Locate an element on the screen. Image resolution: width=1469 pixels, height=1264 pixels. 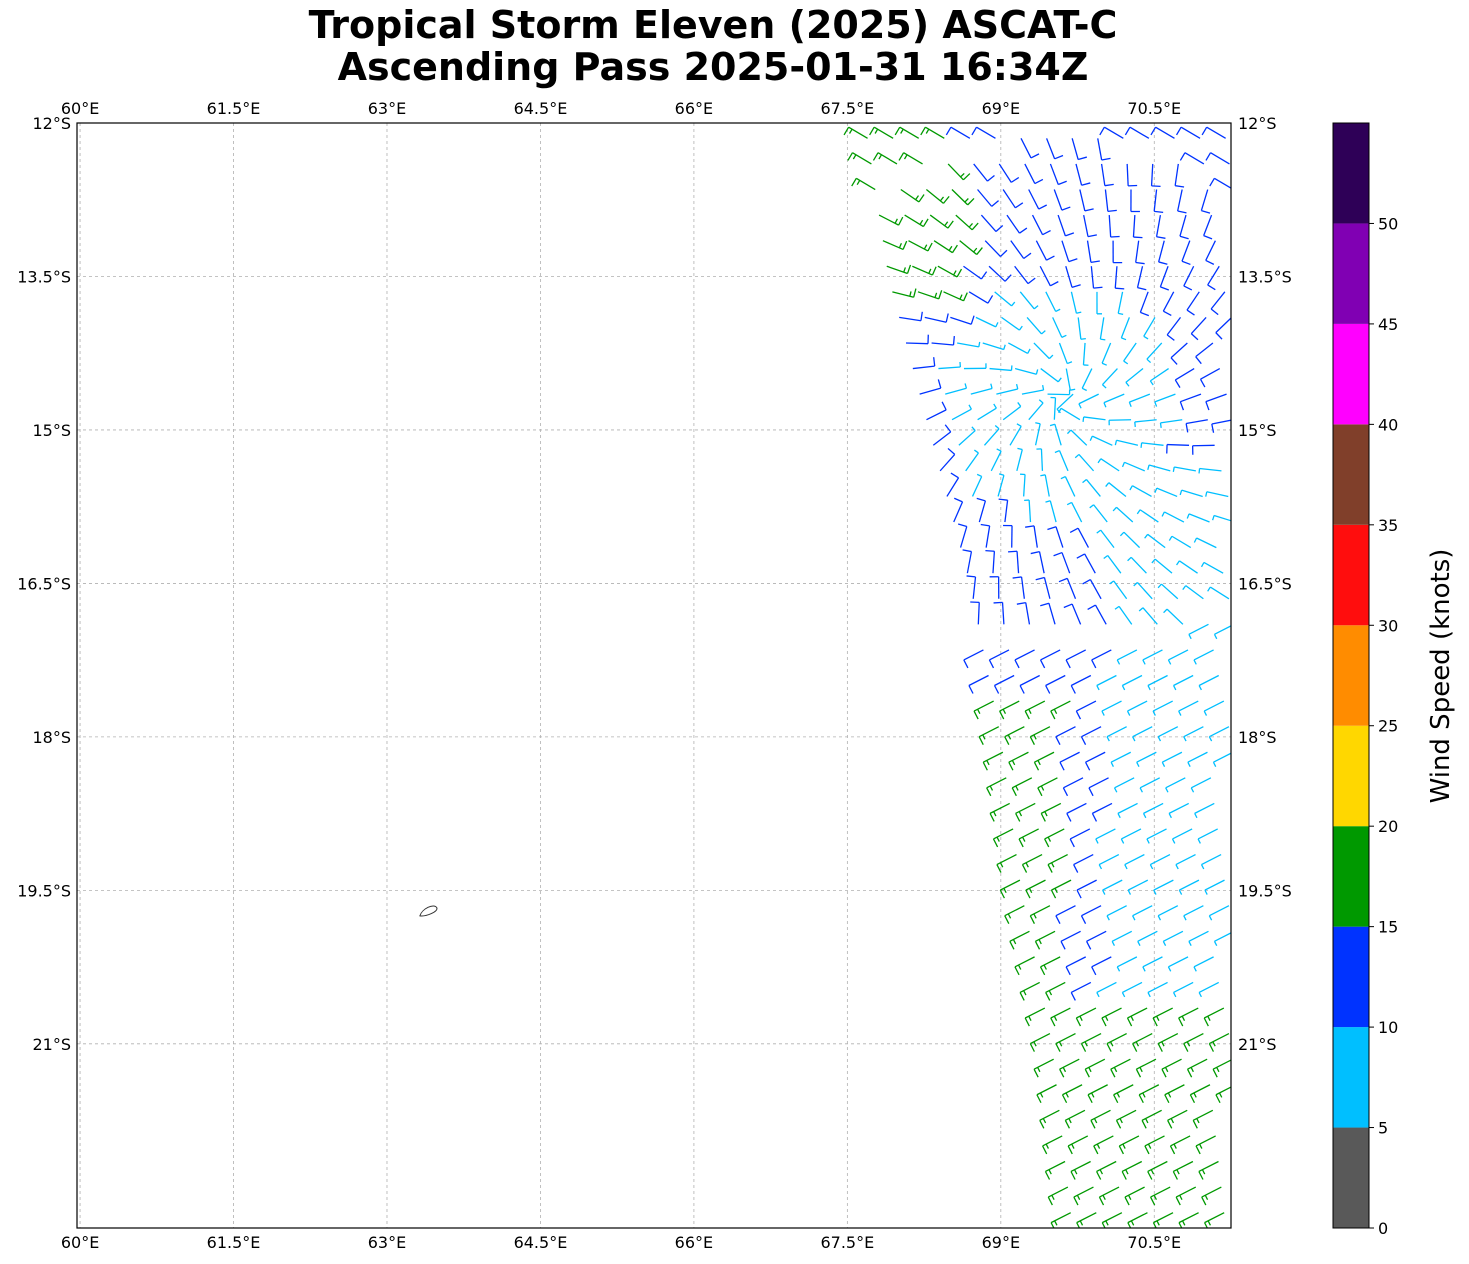
lon-tick-label-bottom: 64.5°E is located at coordinates (541, 1242).